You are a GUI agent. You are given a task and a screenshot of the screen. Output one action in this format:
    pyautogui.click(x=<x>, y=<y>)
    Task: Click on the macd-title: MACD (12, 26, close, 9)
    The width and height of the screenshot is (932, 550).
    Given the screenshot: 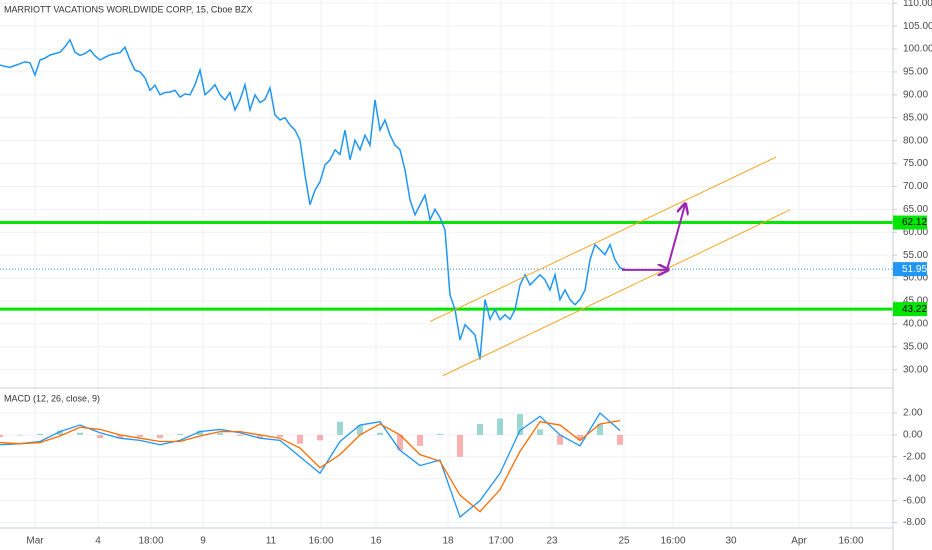 What is the action you would take?
    pyautogui.click(x=52, y=398)
    